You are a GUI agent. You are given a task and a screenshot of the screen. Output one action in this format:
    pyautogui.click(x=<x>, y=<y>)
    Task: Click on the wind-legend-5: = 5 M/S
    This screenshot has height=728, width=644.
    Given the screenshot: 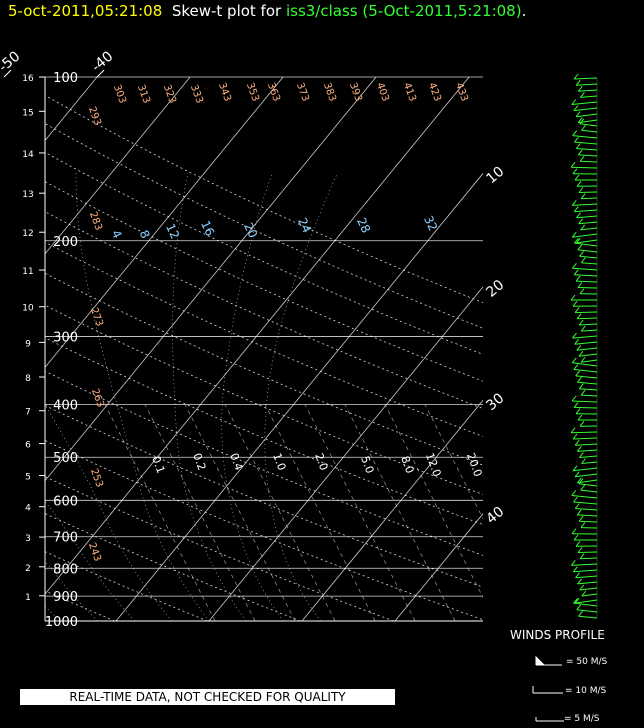 What is the action you would take?
    pyautogui.click(x=579, y=719)
    